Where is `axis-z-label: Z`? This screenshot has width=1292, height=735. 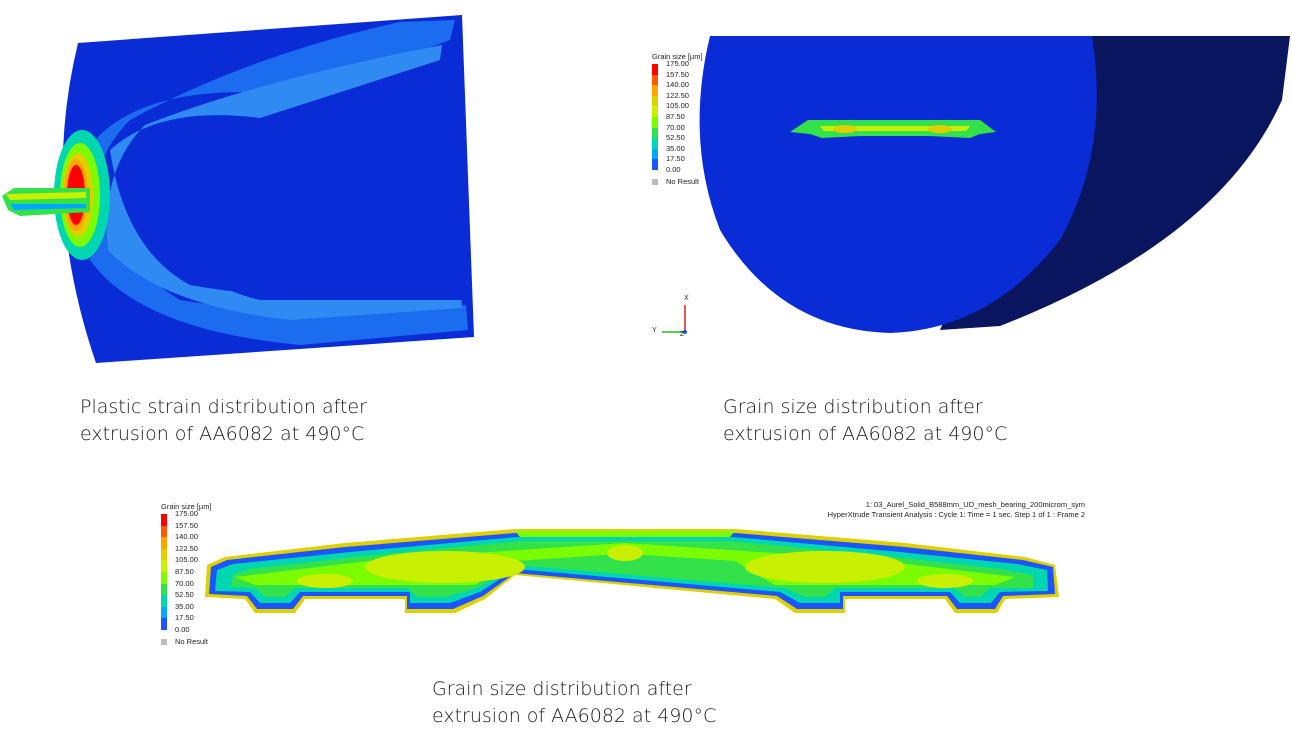 axis-z-label: Z is located at coordinates (682, 334).